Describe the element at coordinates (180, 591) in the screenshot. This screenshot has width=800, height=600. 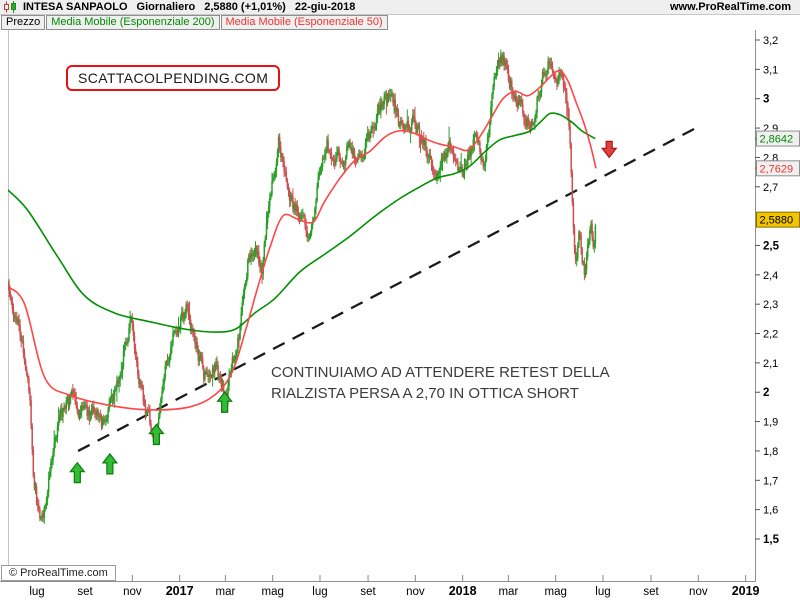
I see `time-tick-label: 2017` at that location.